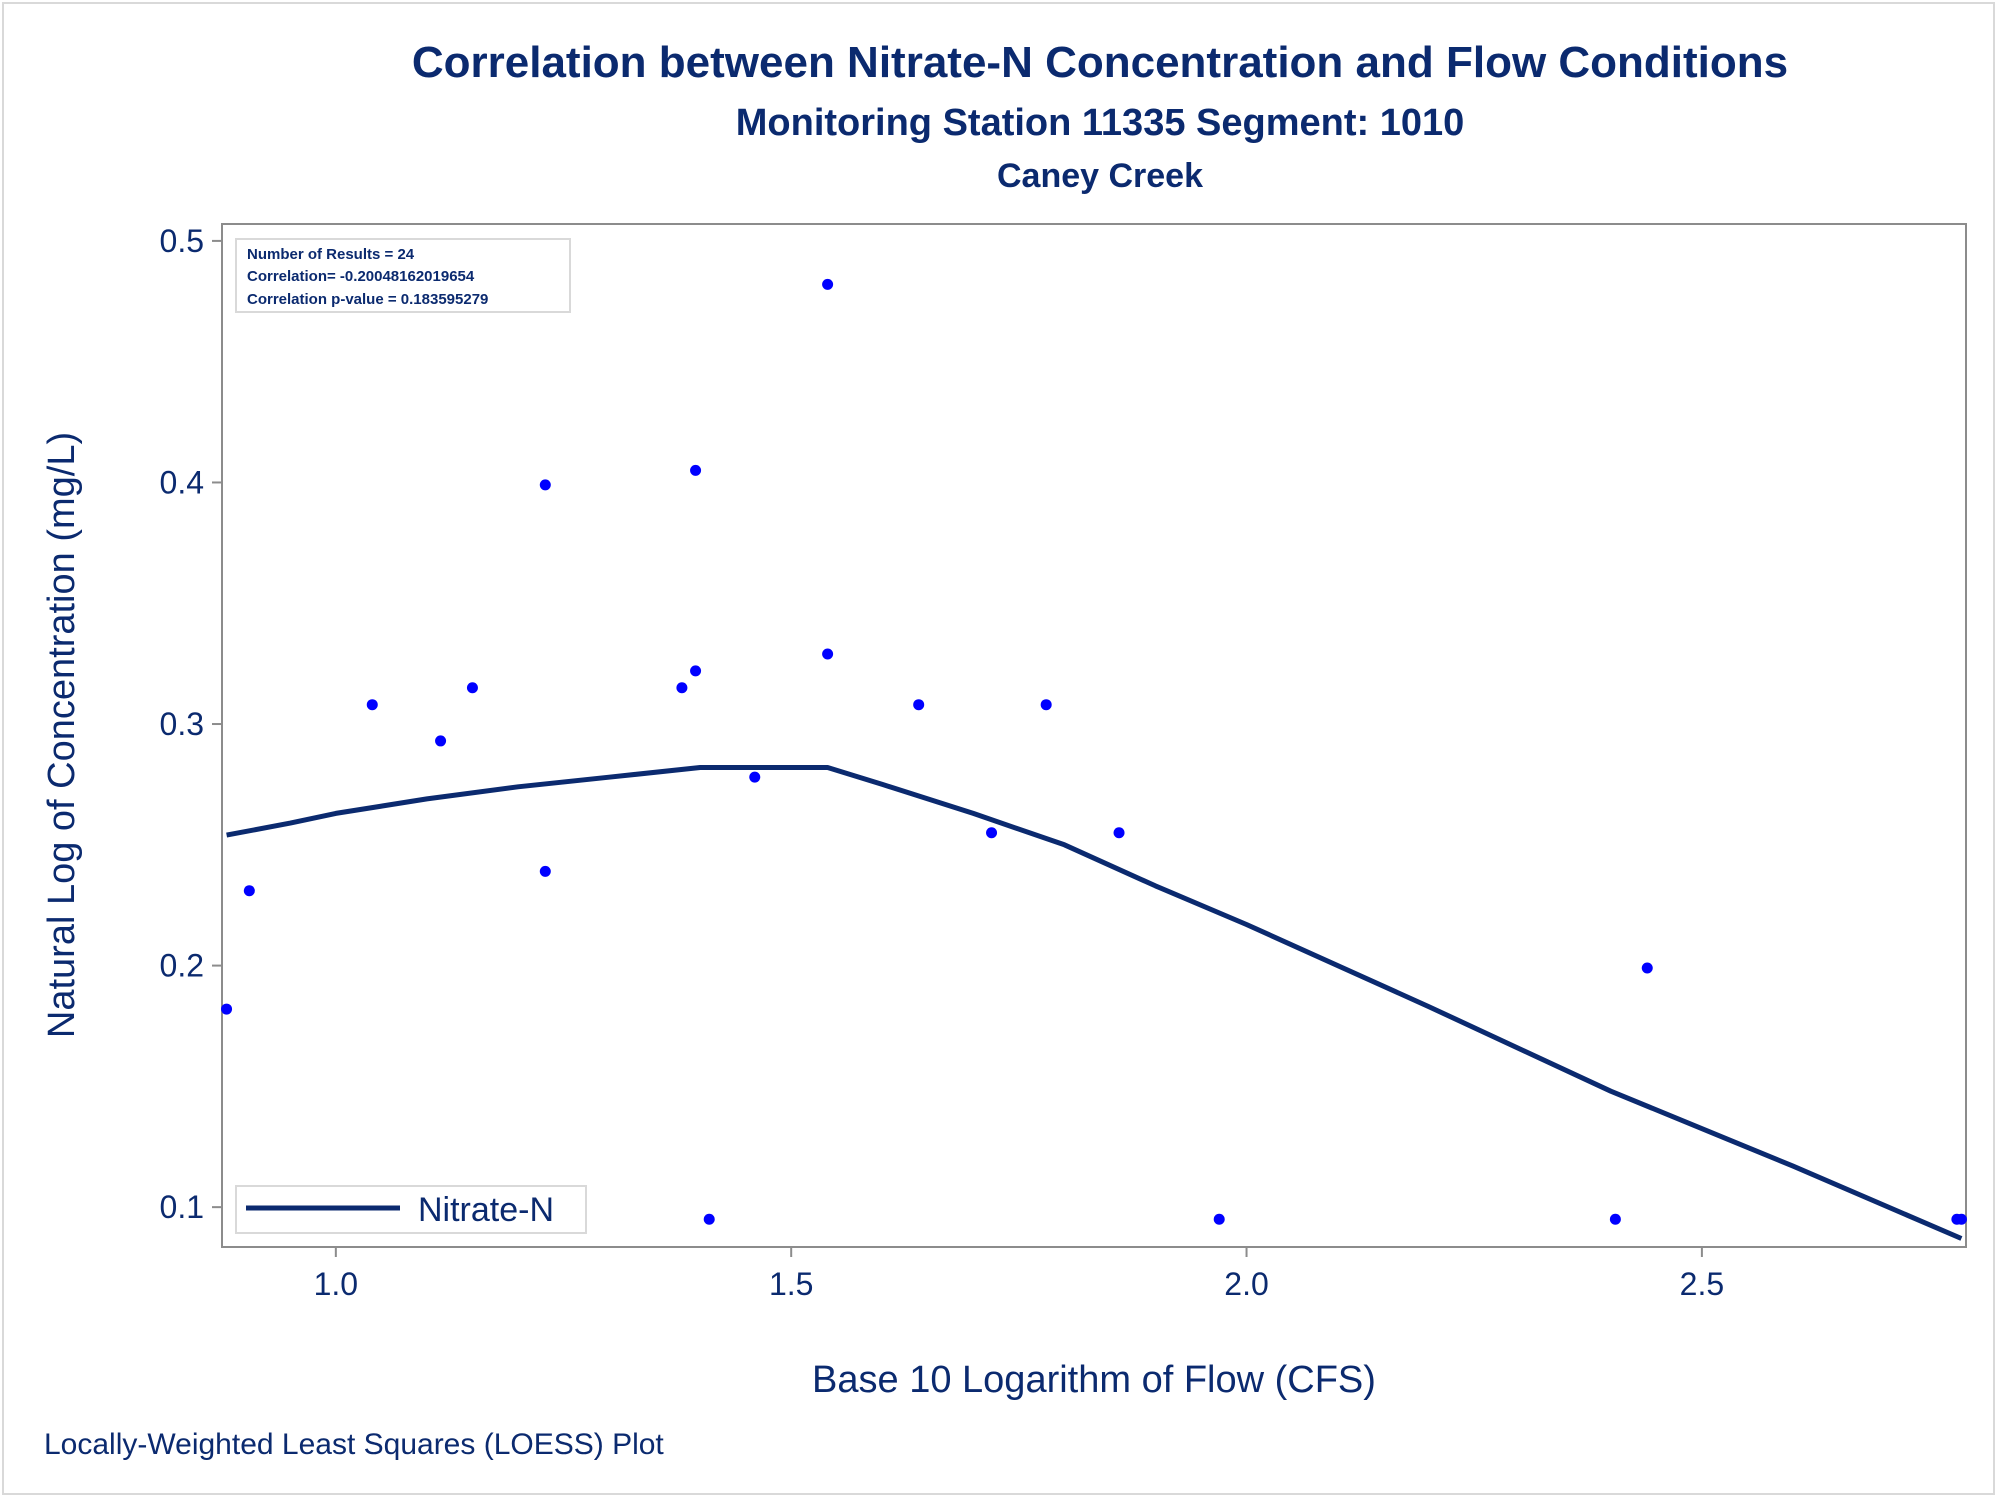 This screenshot has width=2000, height=1500. Describe the element at coordinates (182, 1207) in the screenshot. I see `y-tick-label: 0.1` at that location.